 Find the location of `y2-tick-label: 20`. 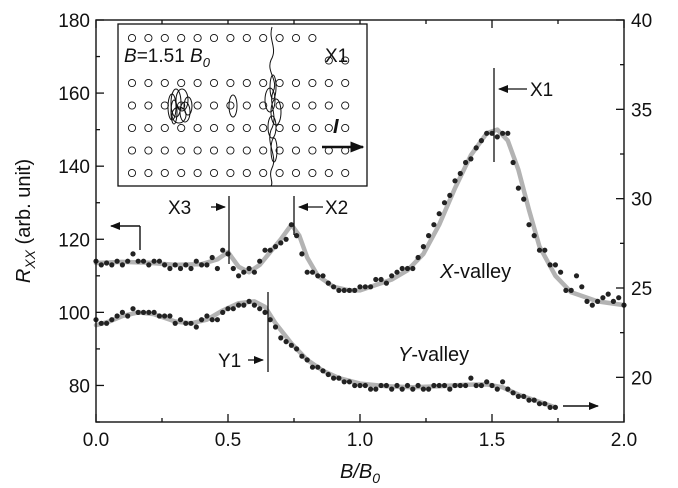

y2-tick-label: 20 is located at coordinates (641, 378).